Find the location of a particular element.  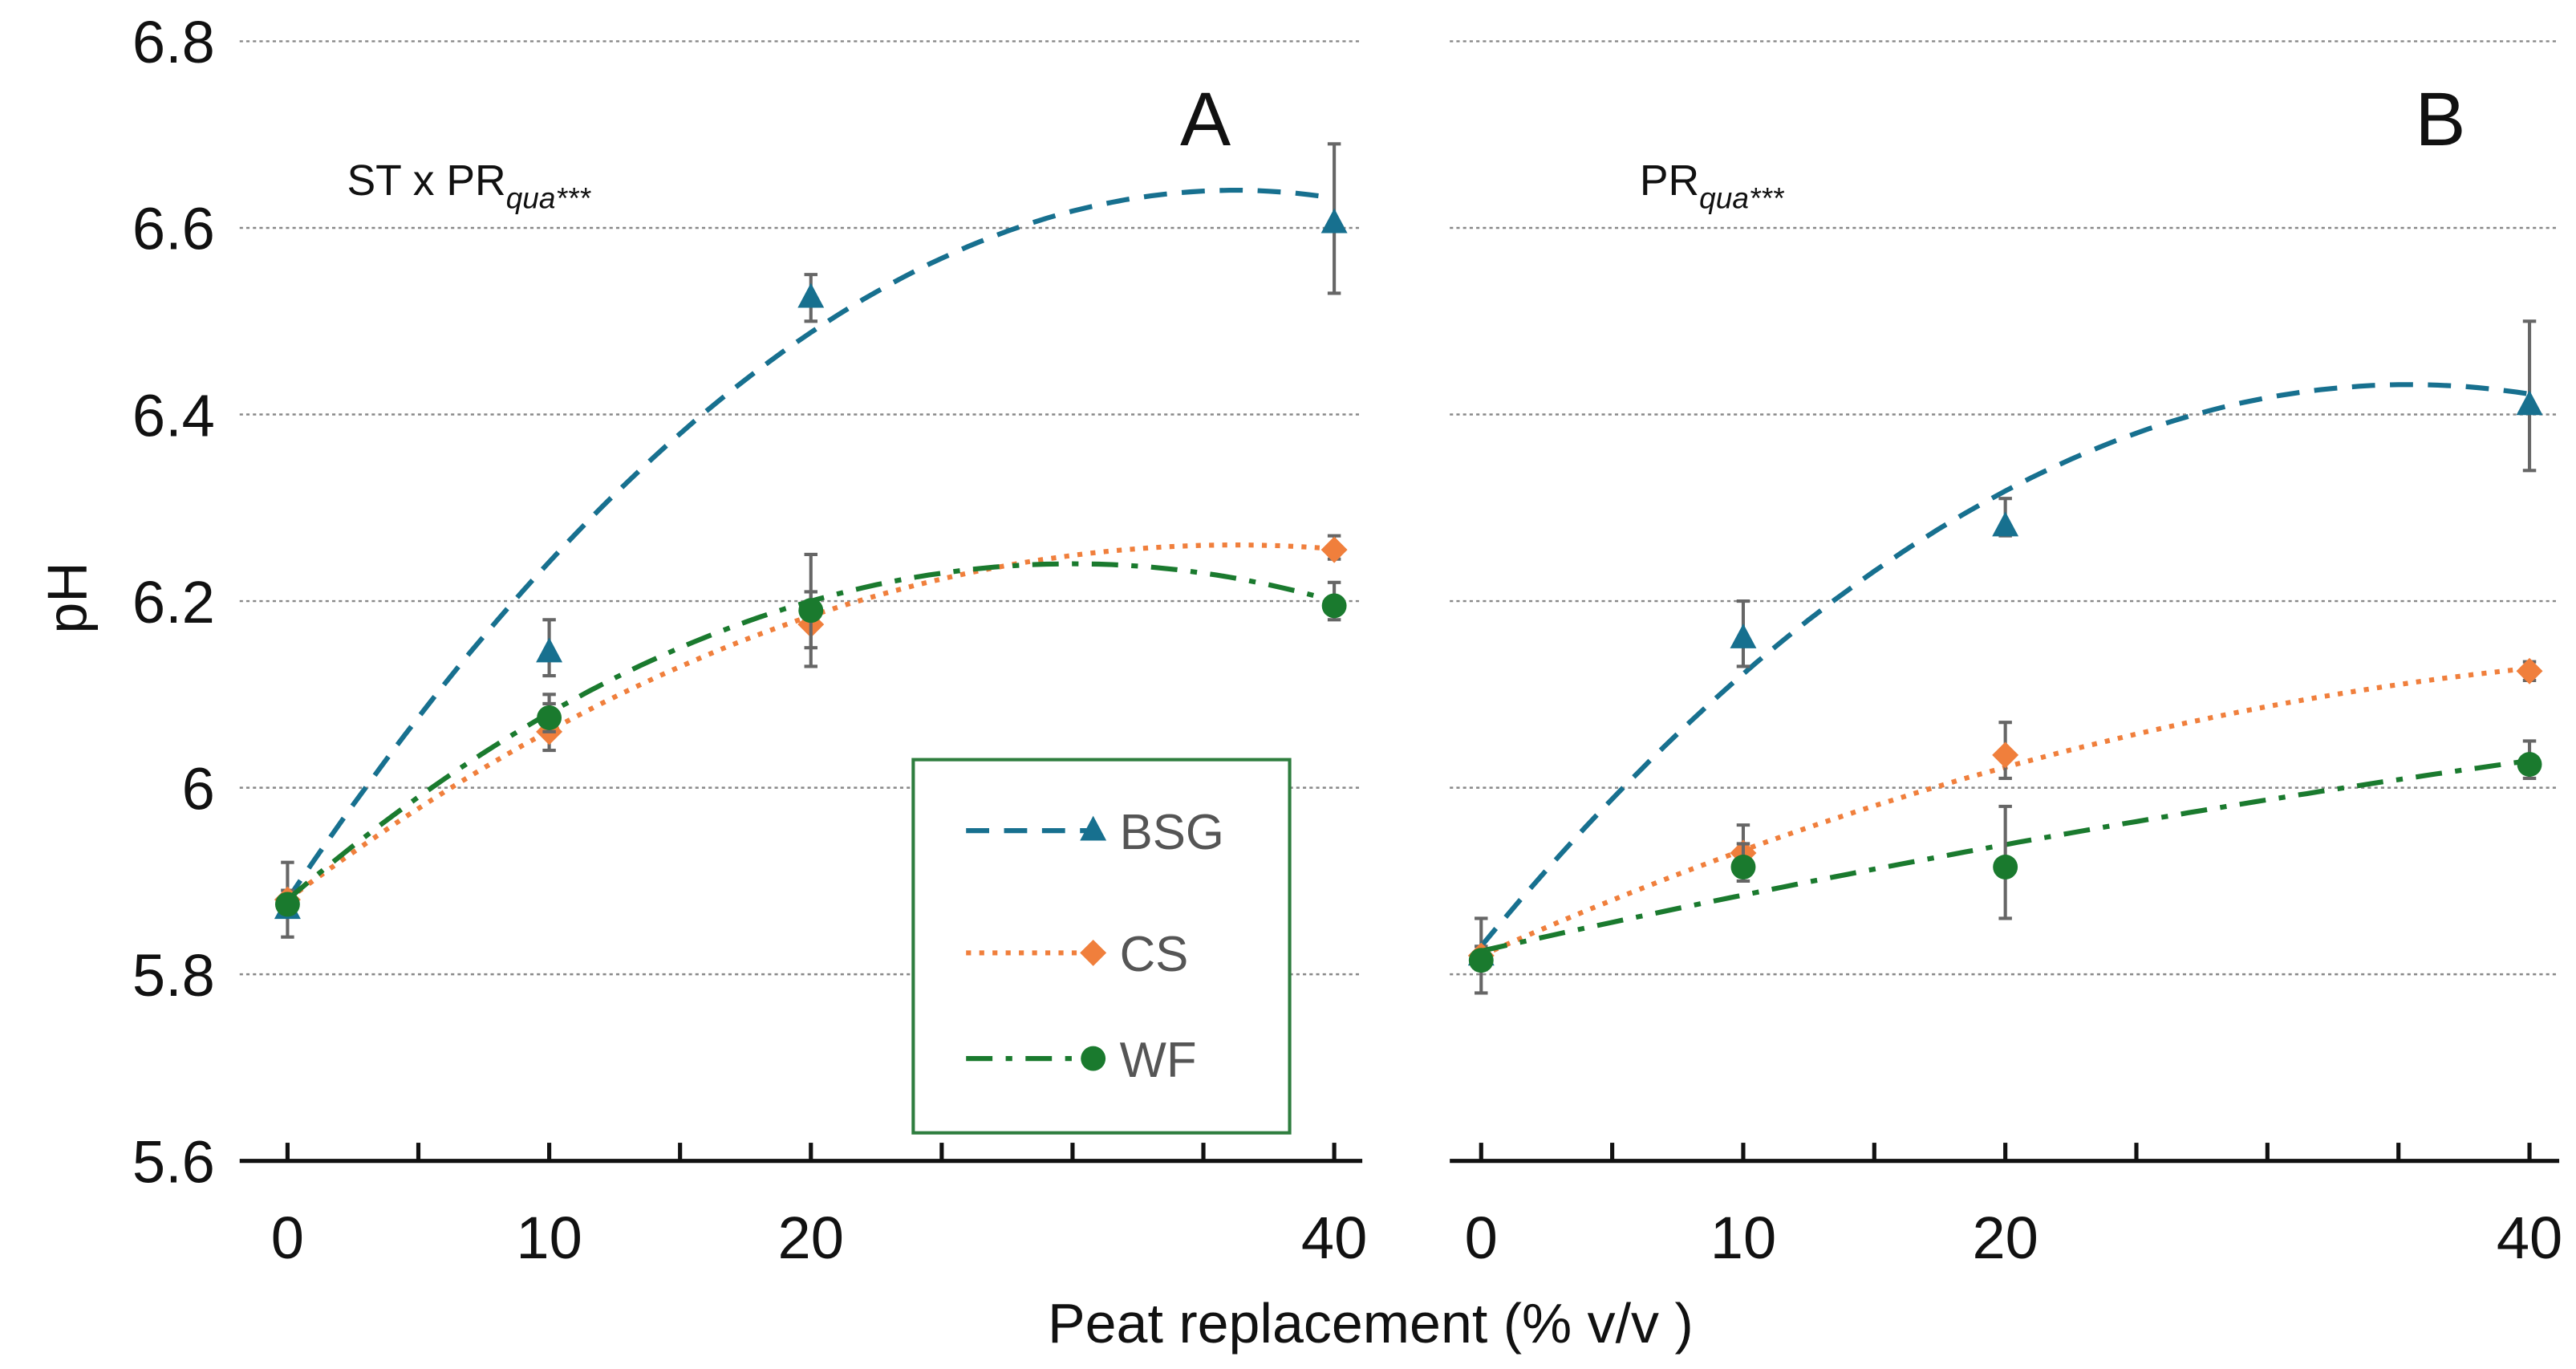

legend-box is located at coordinates (1101, 947).